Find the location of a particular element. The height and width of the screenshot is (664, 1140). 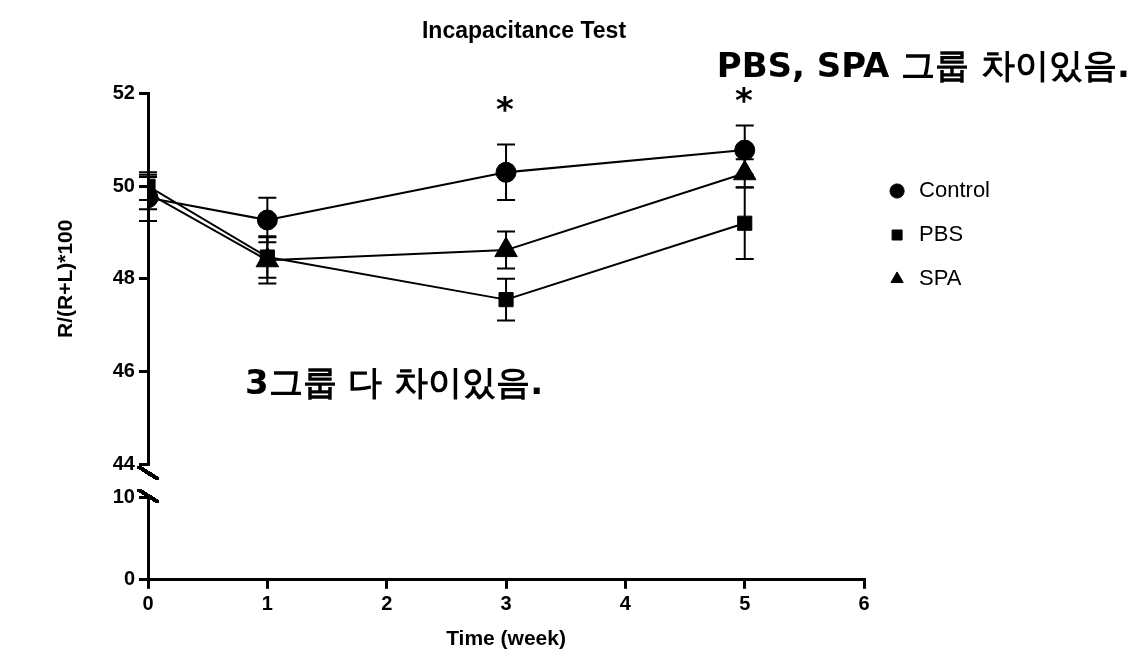

x-tick-label: 0 is located at coordinates (148, 603).